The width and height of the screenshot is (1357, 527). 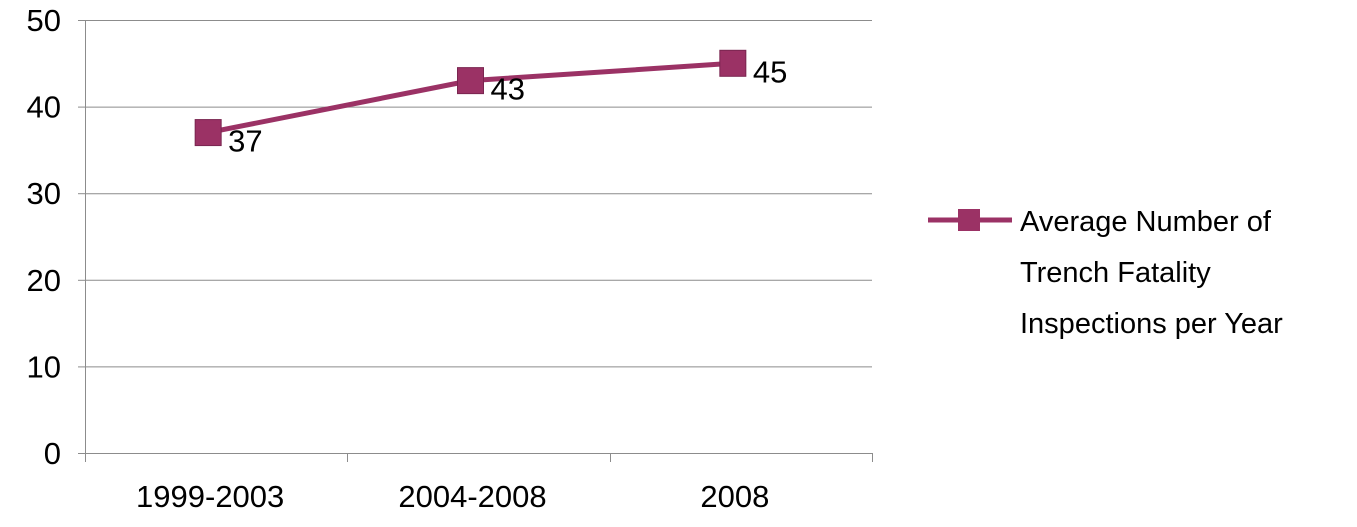 What do you see at coordinates (508, 89) in the screenshot?
I see `data-label-1: 43` at bounding box center [508, 89].